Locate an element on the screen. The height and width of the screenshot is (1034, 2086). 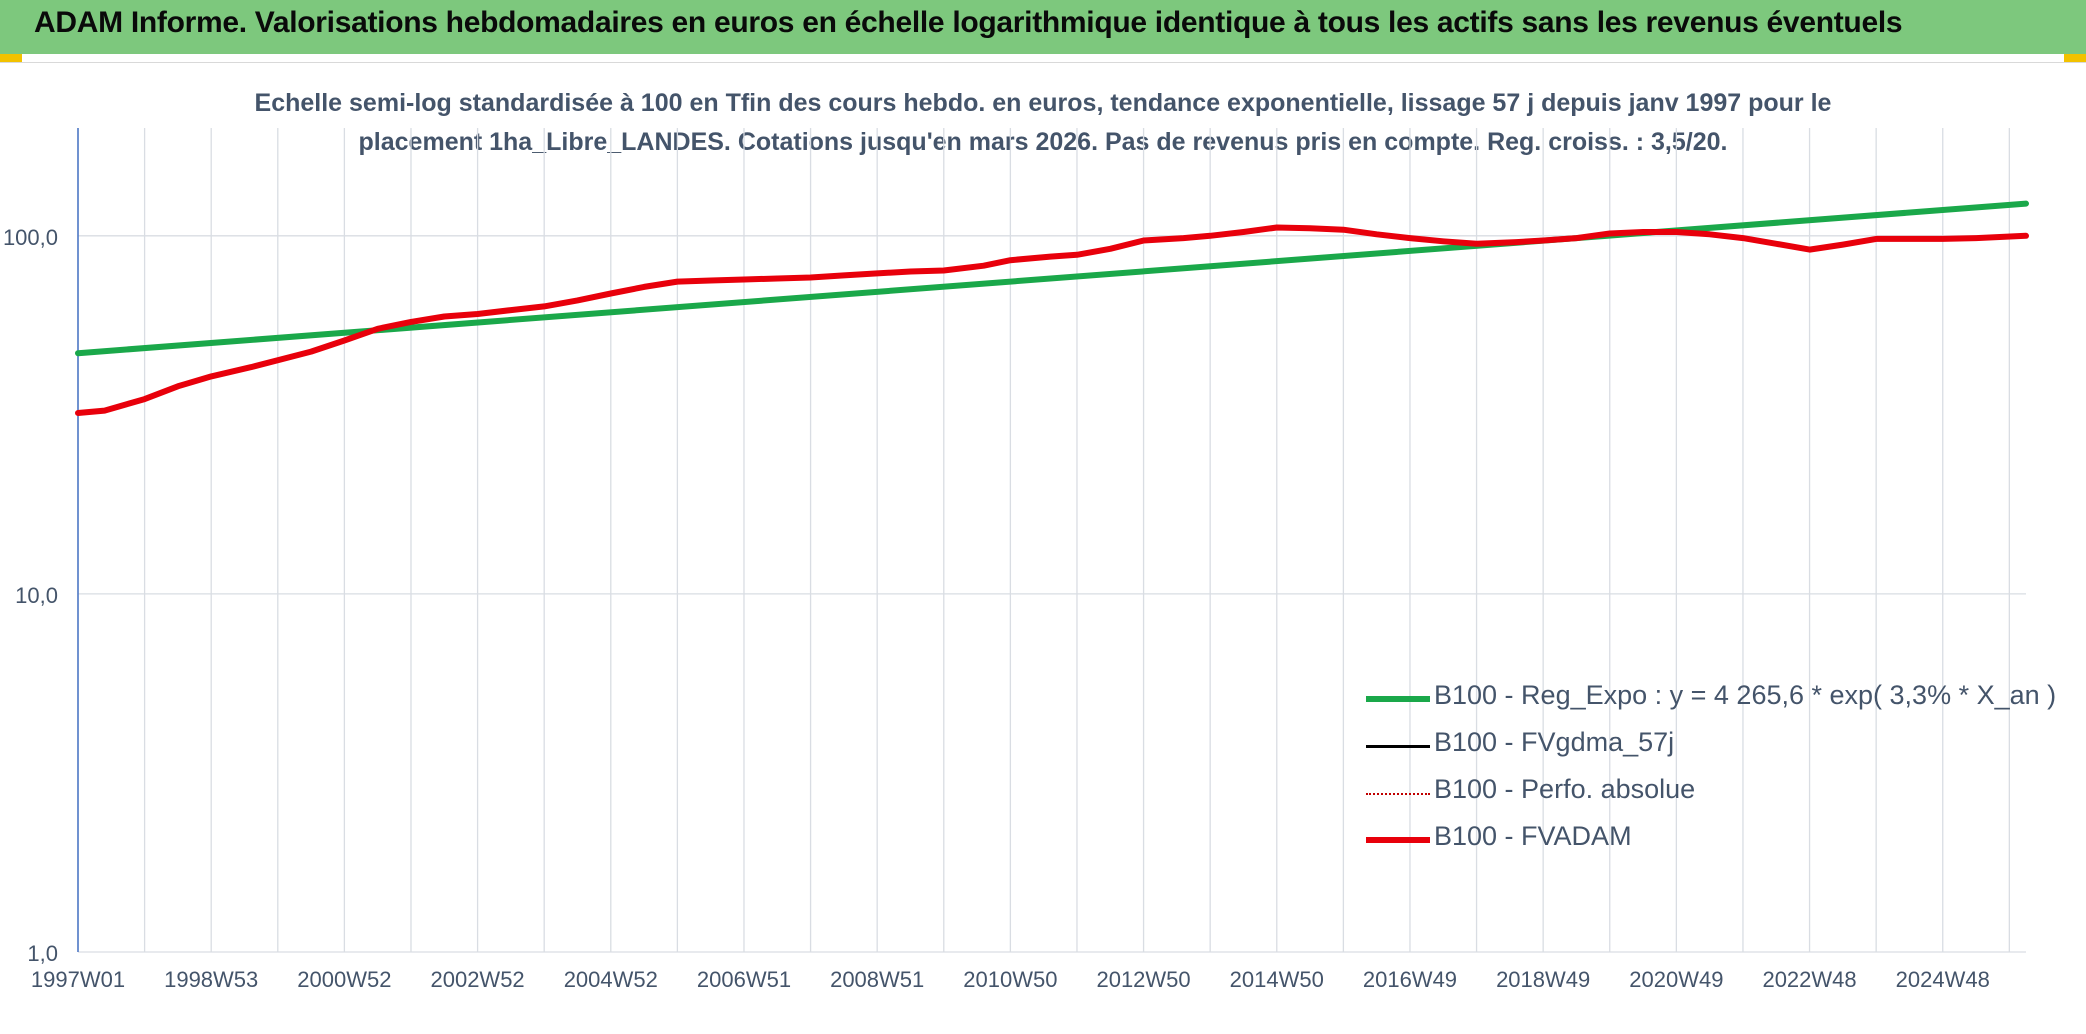
x-tick-label: 2008W51 is located at coordinates (877, 979).